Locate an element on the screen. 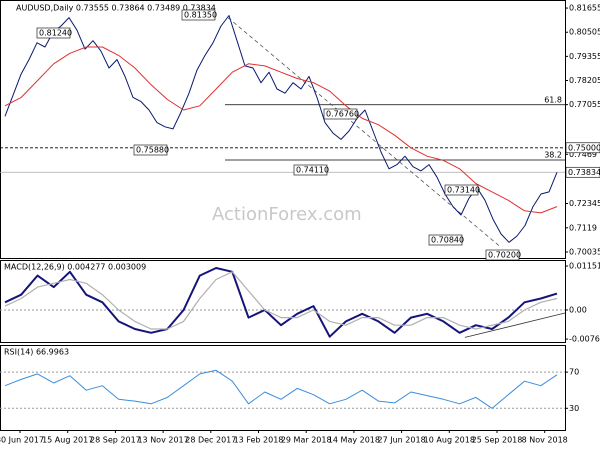  y-tick-label: 0.011519 is located at coordinates (584, 266).